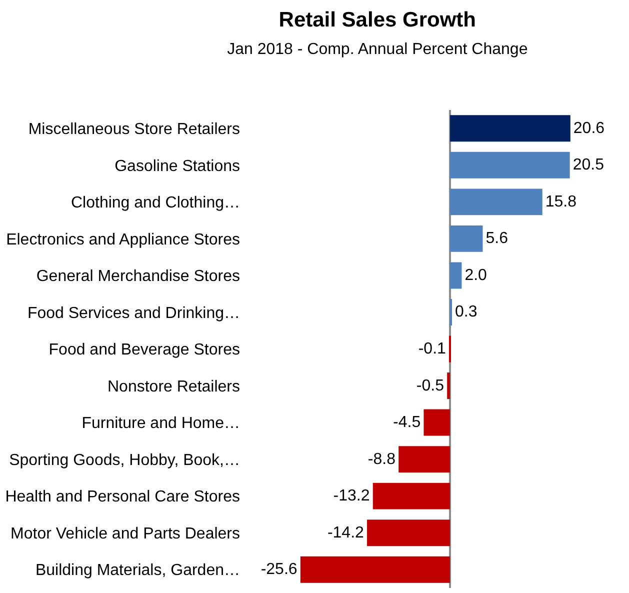 The image size is (629, 593). I want to click on y-tick-label: Motor Vehicle and Parts Dealers, so click(125, 533).